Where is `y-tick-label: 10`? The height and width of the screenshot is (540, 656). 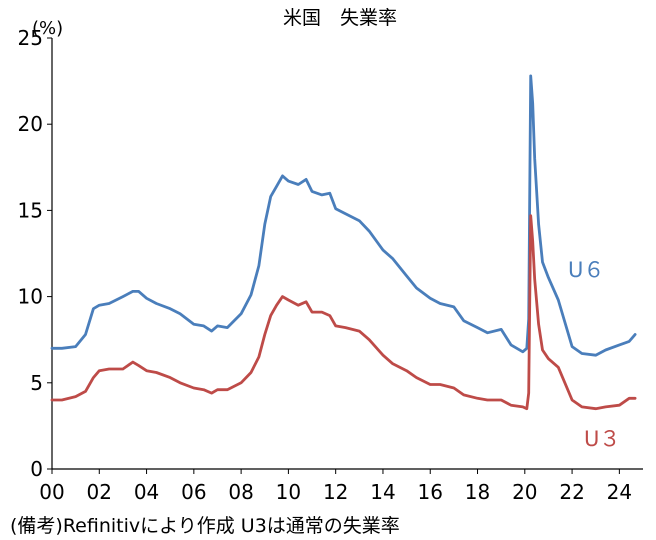 y-tick-label: 10 is located at coordinates (30, 297).